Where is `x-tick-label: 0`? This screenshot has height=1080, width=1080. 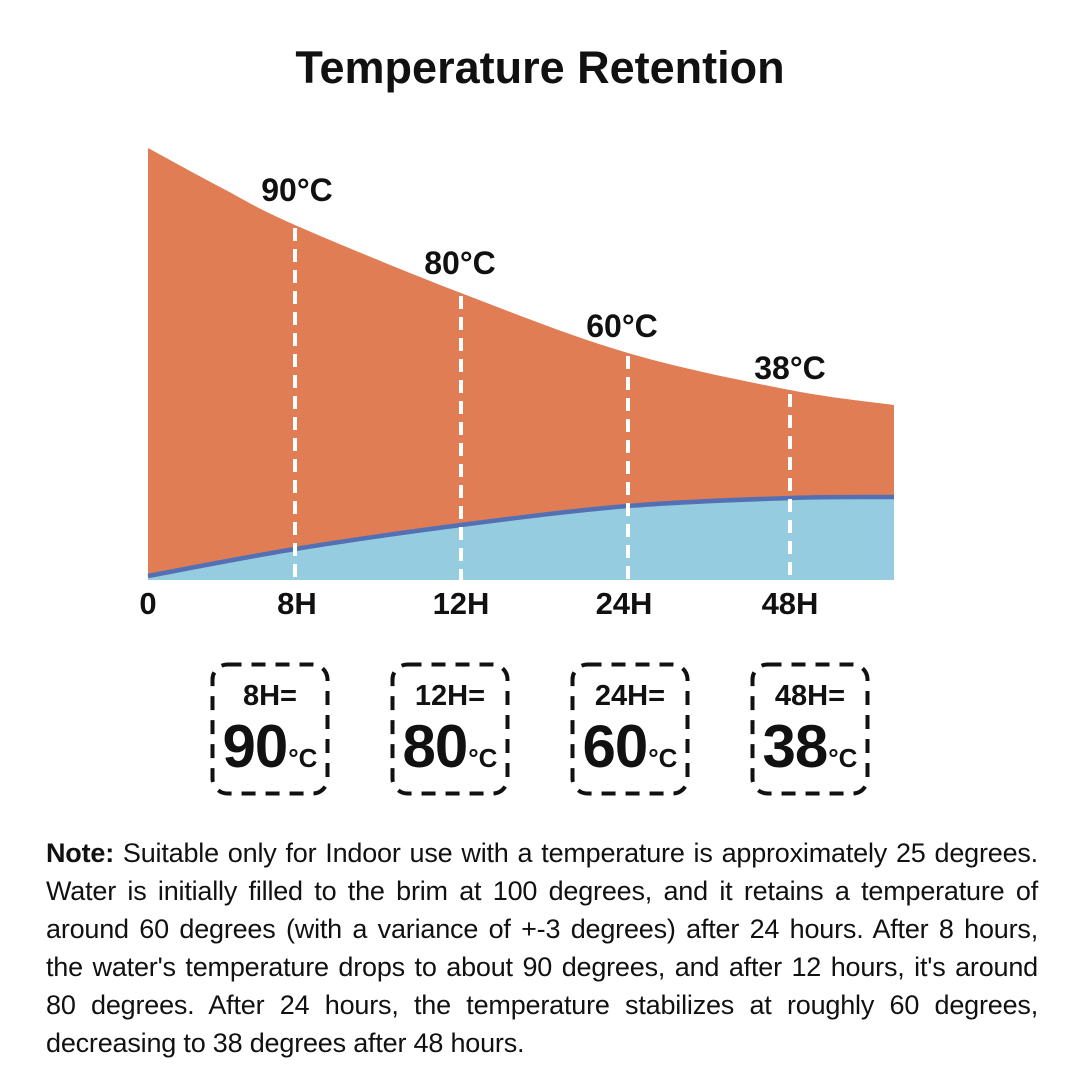
x-tick-label: 0 is located at coordinates (147, 603).